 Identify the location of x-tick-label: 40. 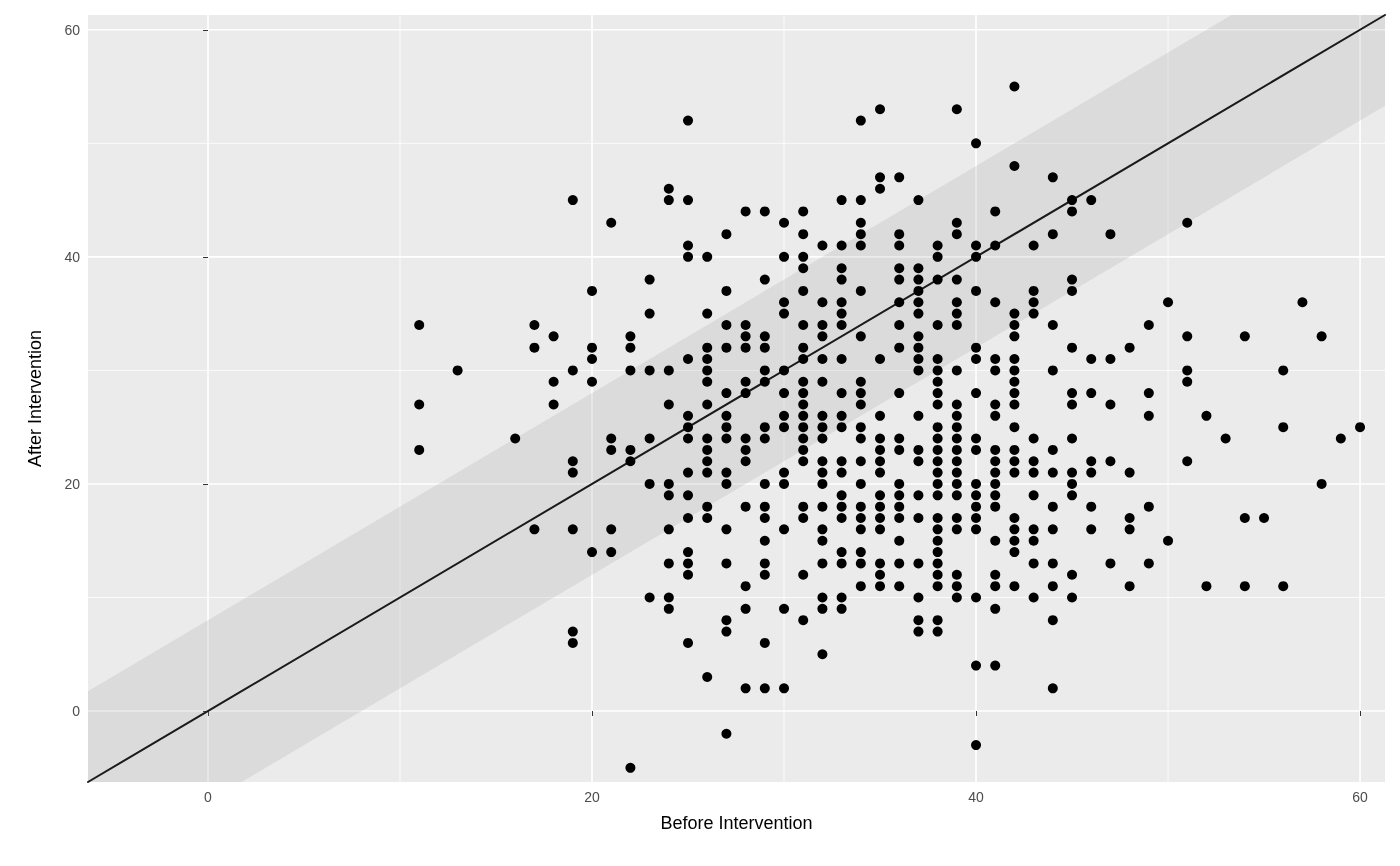
(976, 797).